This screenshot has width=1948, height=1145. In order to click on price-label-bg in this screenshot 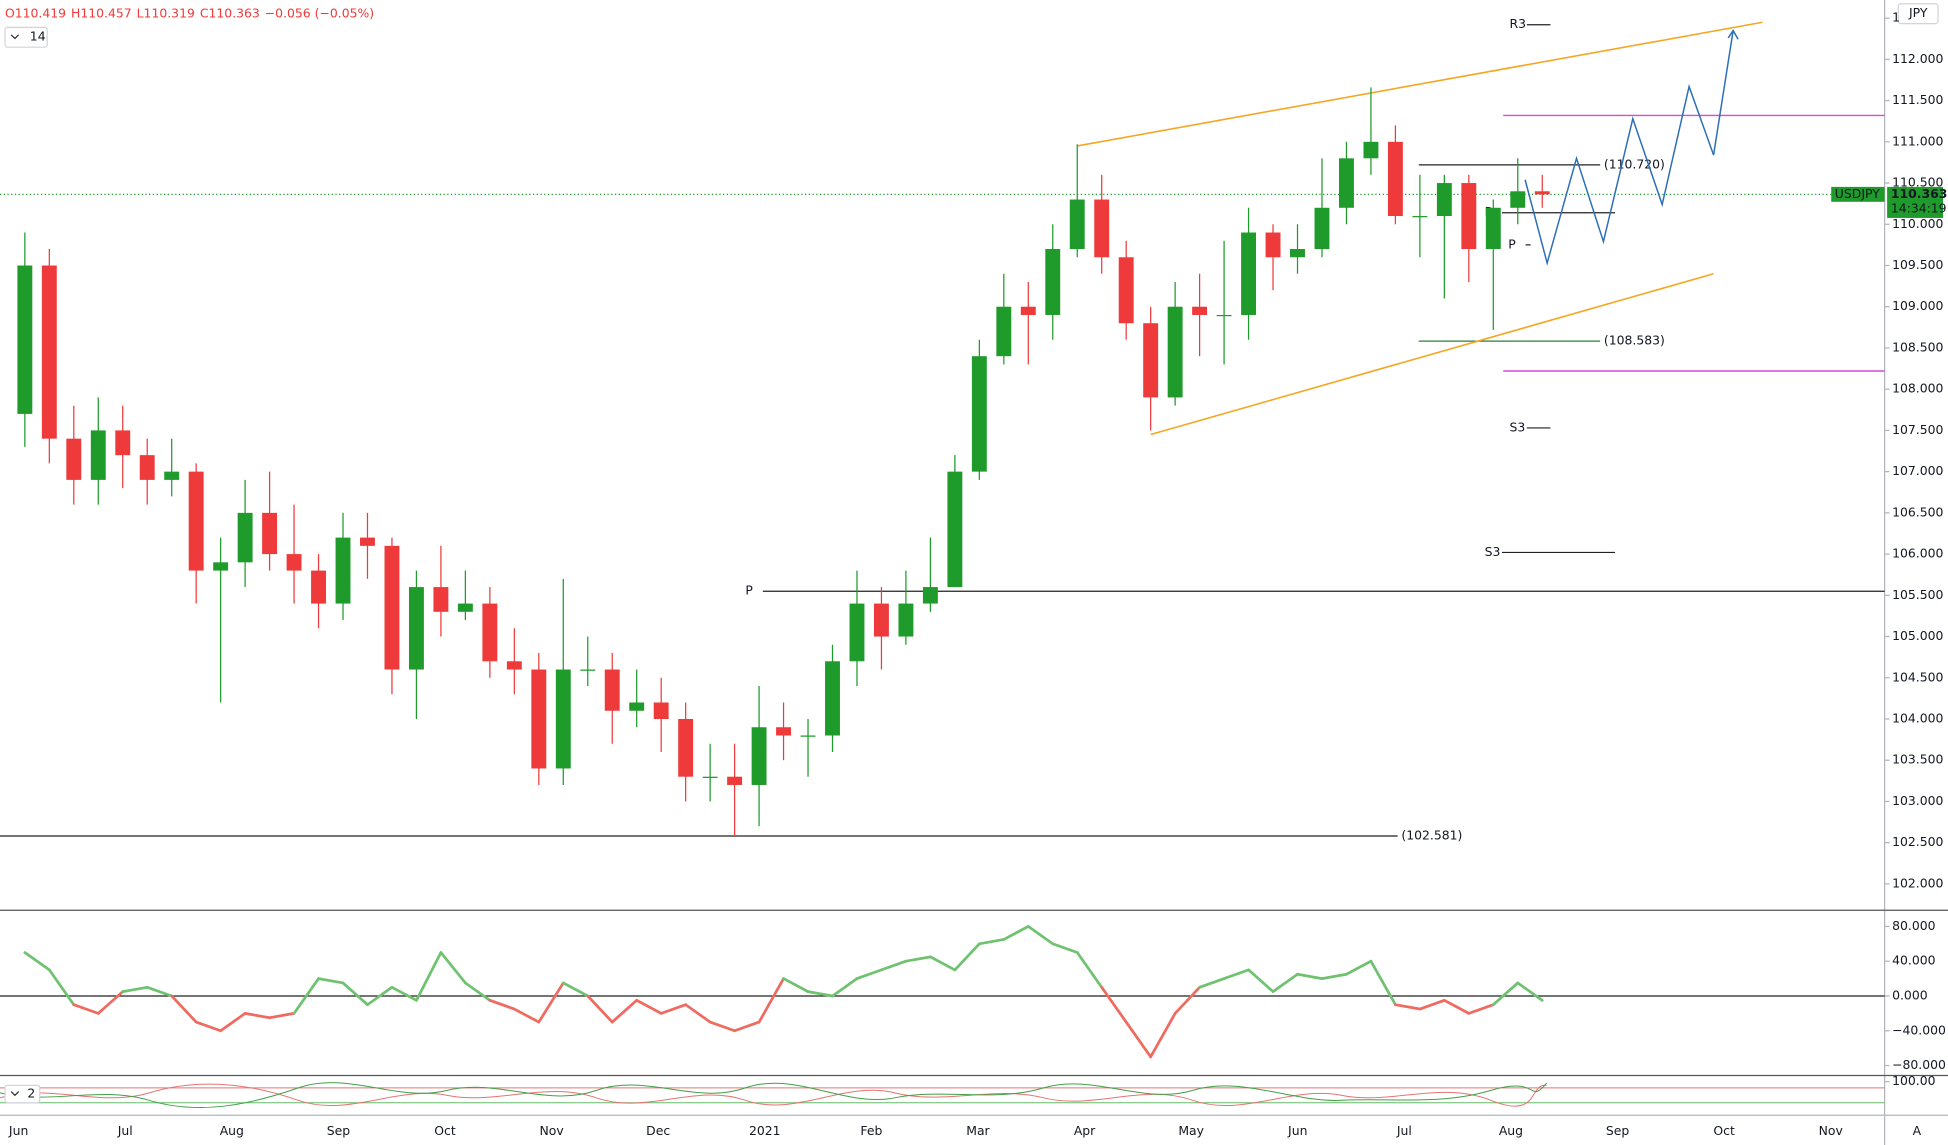, I will do `click(1915, 202)`.